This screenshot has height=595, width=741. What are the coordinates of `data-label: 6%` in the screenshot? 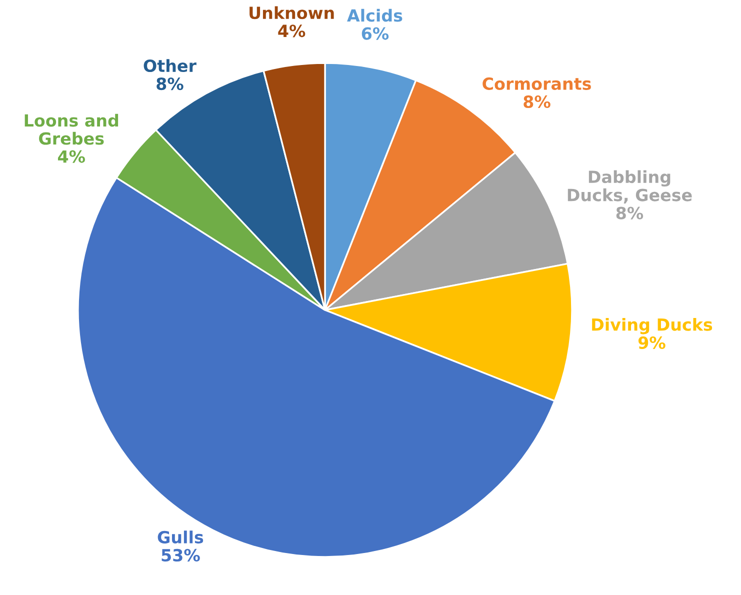 It's located at (375, 33).